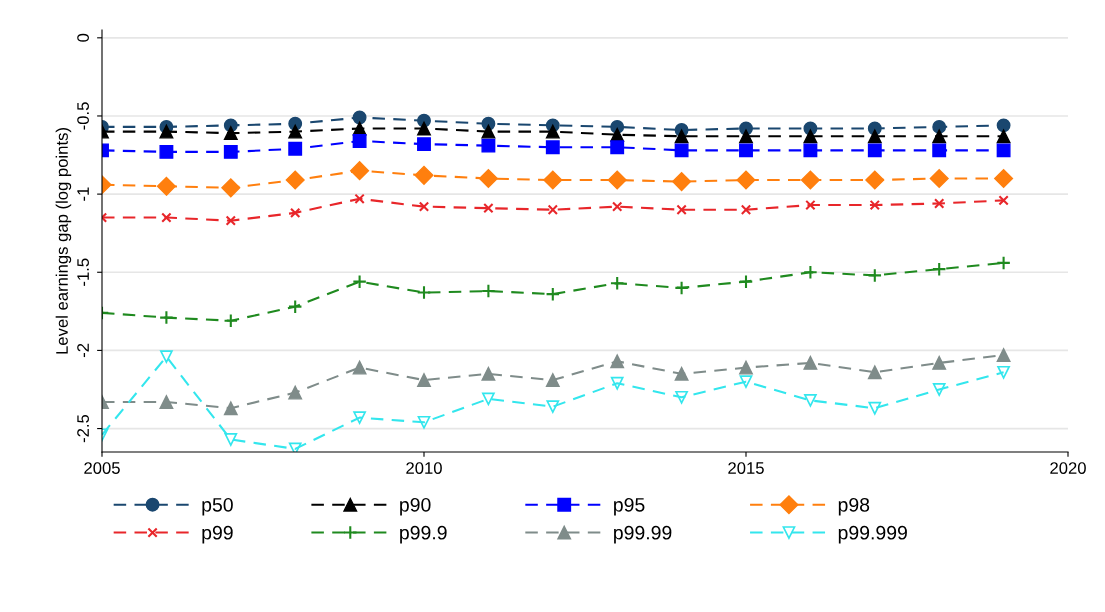 This screenshot has width=1105, height=612. Describe the element at coordinates (83, 350) in the screenshot. I see `y-tick-label: -2` at that location.